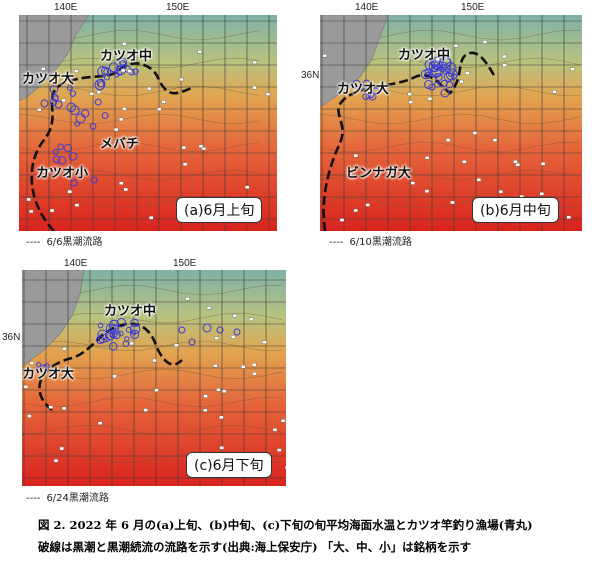 Image resolution: width=594 pixels, height=571 pixels. What do you see at coordinates (67, 496) in the screenshot?
I see `legend-c: ---- 6/24黒潮流路` at bounding box center [67, 496].